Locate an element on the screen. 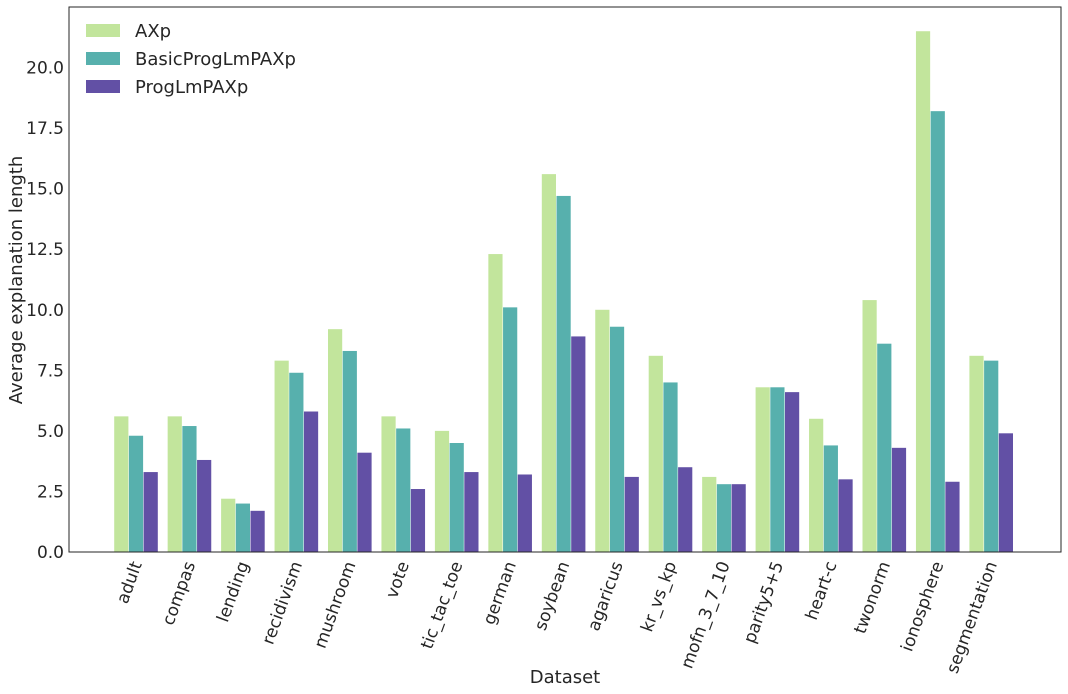 The height and width of the screenshot is (694, 1068). bar-basicproglmpaxp-ionosphere is located at coordinates (937, 331).